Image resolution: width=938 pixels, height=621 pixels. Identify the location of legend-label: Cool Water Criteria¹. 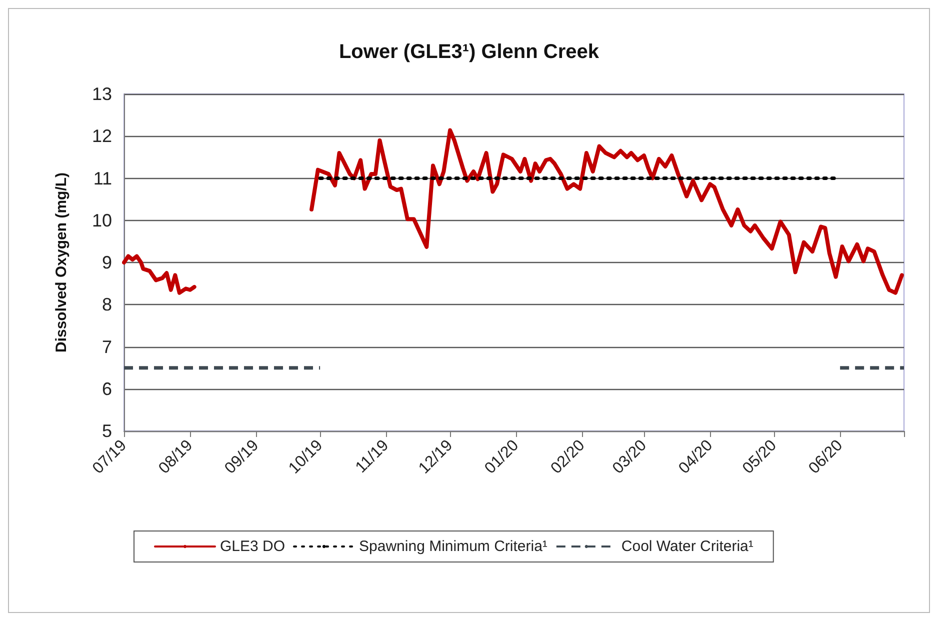
(687, 546).